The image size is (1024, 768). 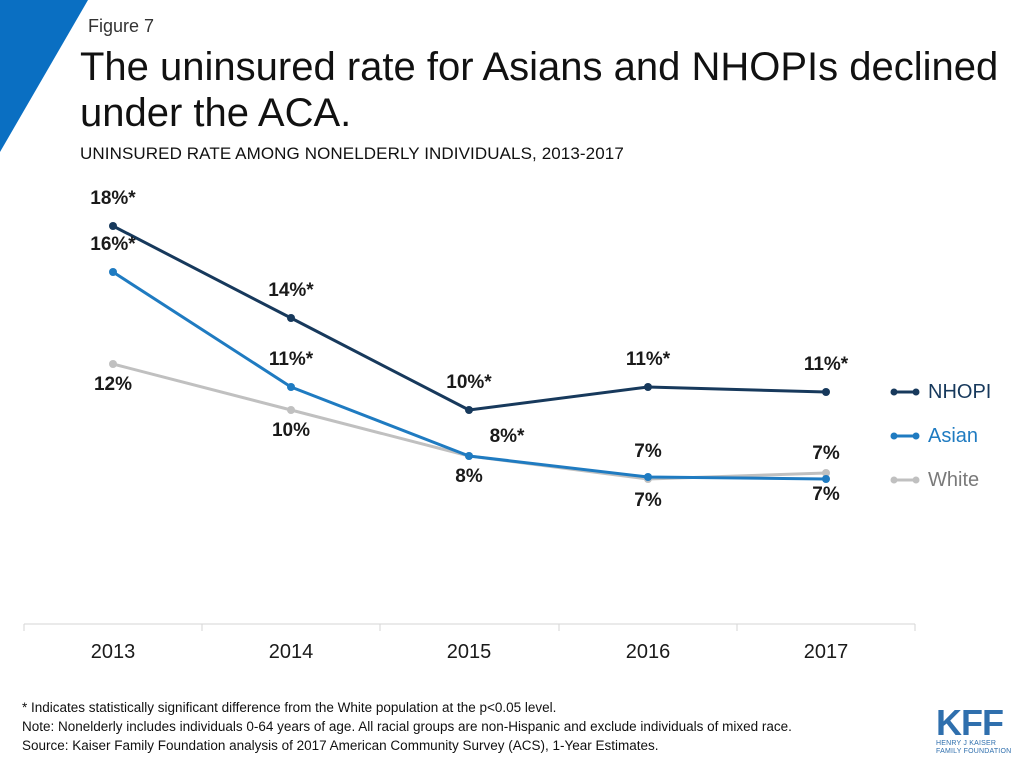 I want to click on data-point-asian-2013, so click(x=113, y=272).